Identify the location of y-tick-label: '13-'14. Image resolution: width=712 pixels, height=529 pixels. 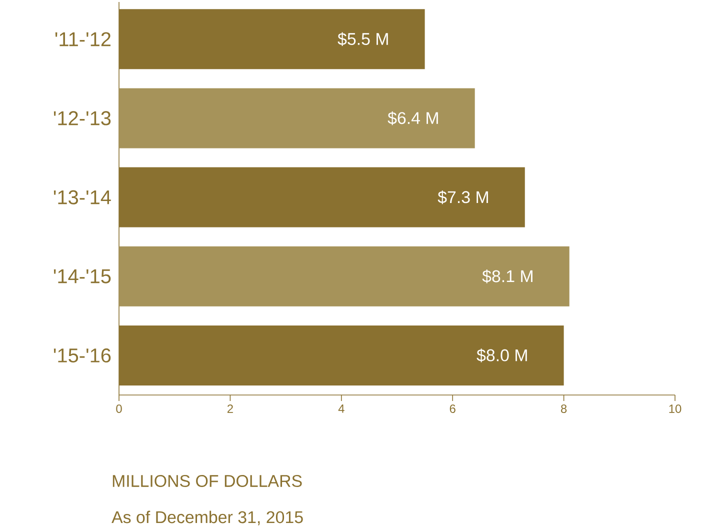
(82, 197).